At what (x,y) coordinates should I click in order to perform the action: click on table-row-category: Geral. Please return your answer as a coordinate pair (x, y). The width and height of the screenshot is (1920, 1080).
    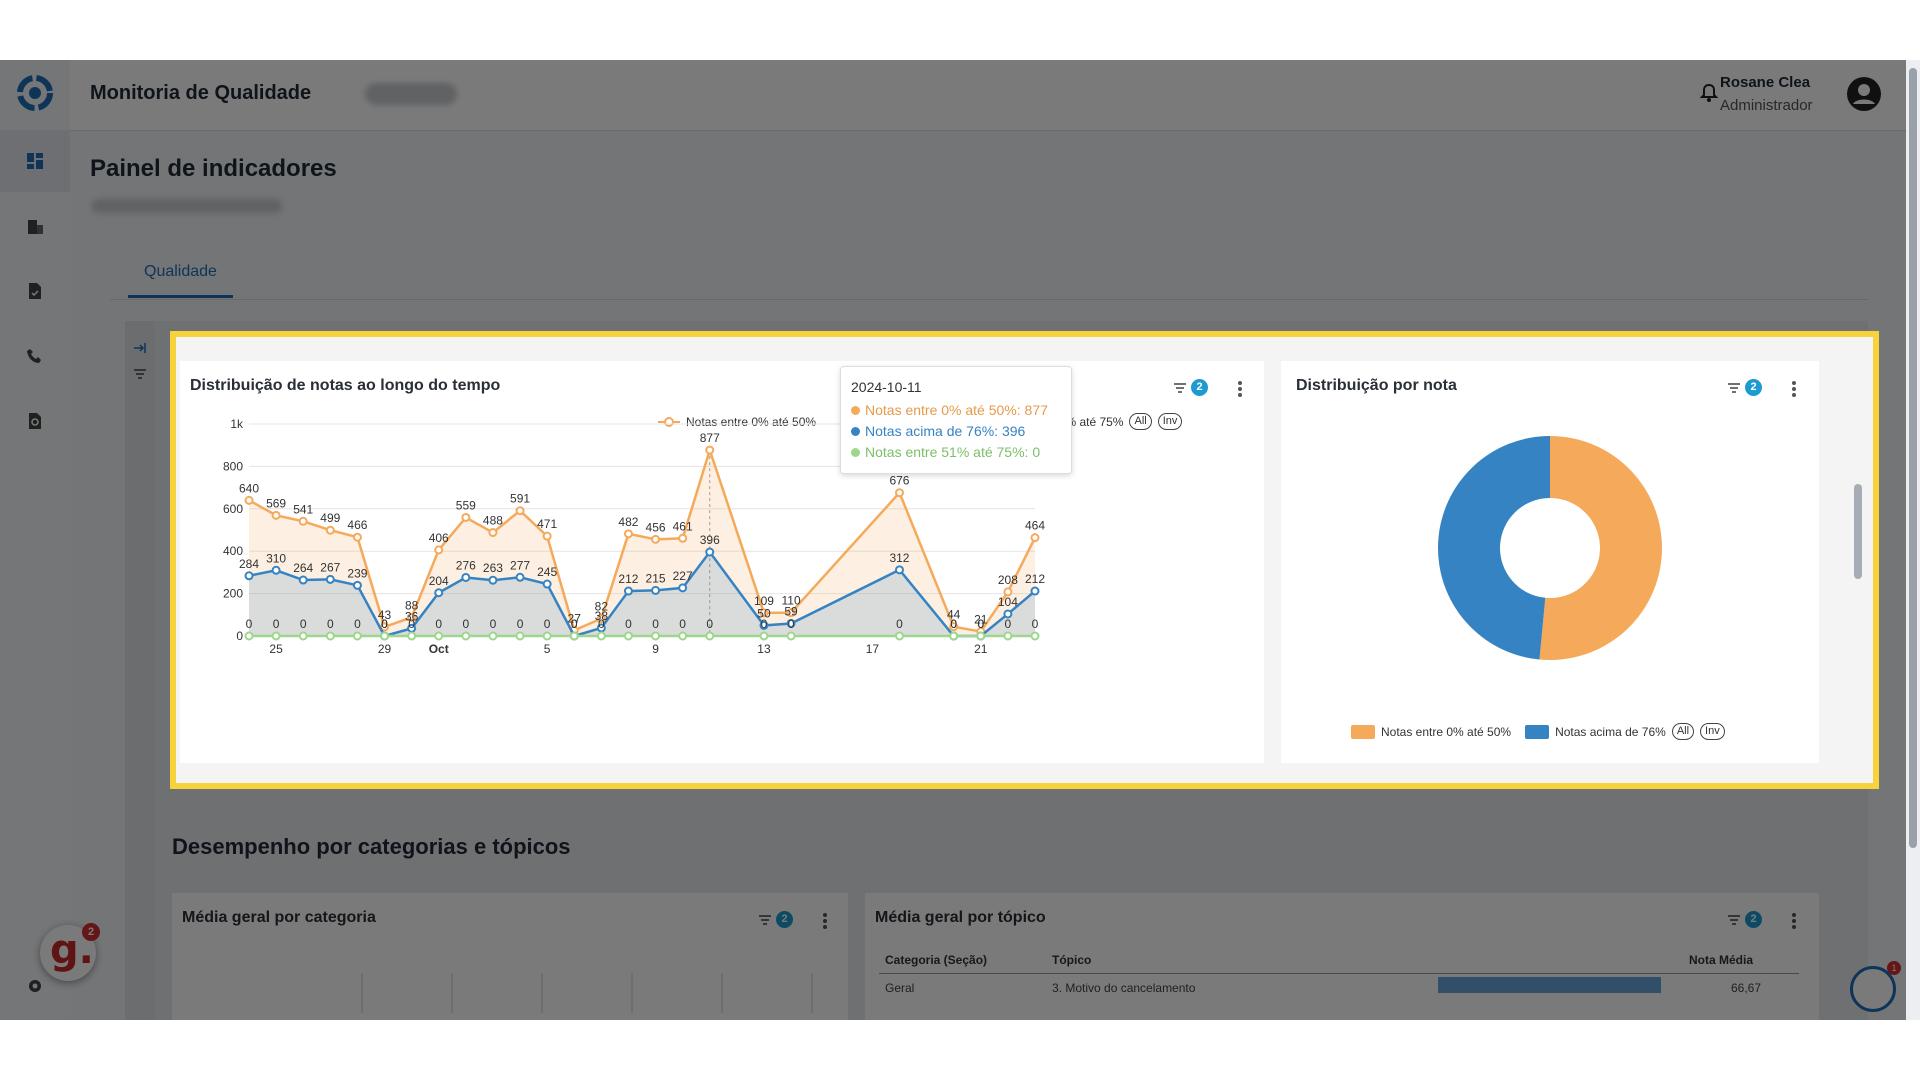
    Looking at the image, I should click on (900, 988).